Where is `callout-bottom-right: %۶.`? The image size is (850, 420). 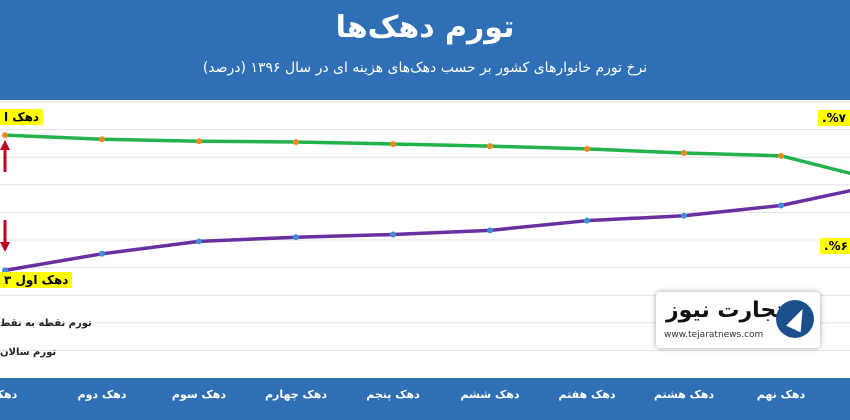
callout-bottom-right: %۶. is located at coordinates (835, 246).